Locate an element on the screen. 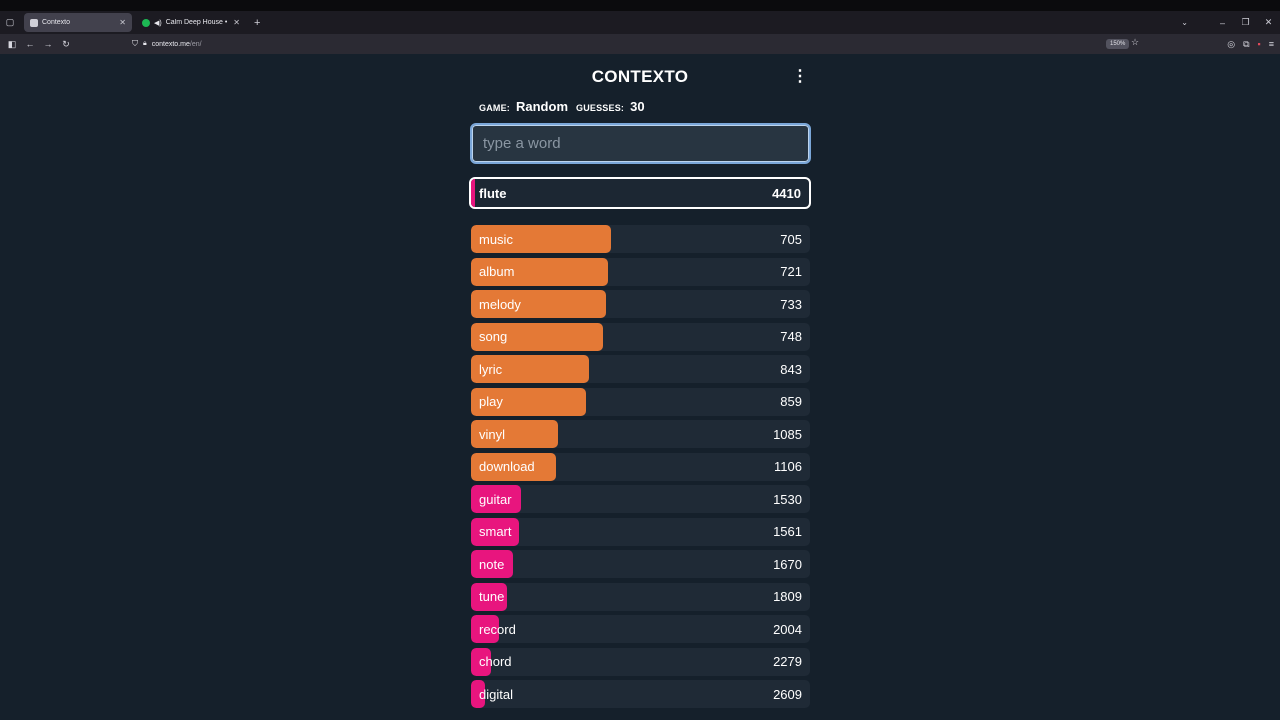  reload-icon: ↻ is located at coordinates (66, 43).